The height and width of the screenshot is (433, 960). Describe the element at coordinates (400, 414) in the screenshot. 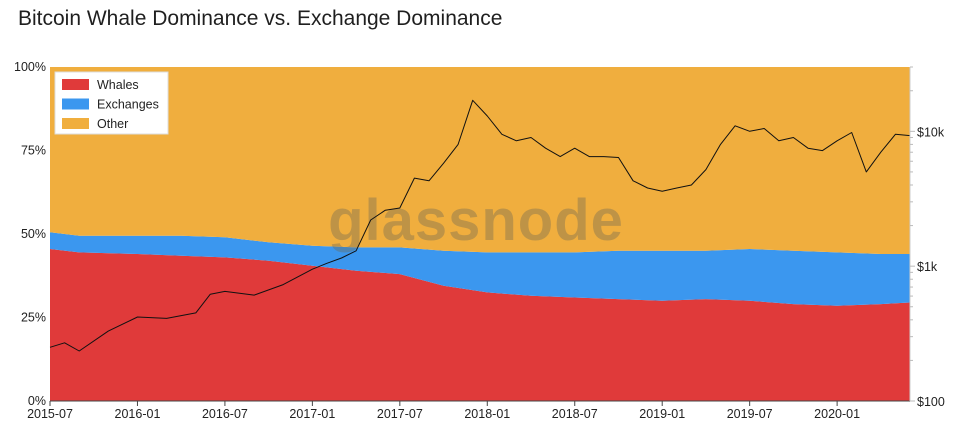

I see `x-tick-label: 2017-07` at that location.